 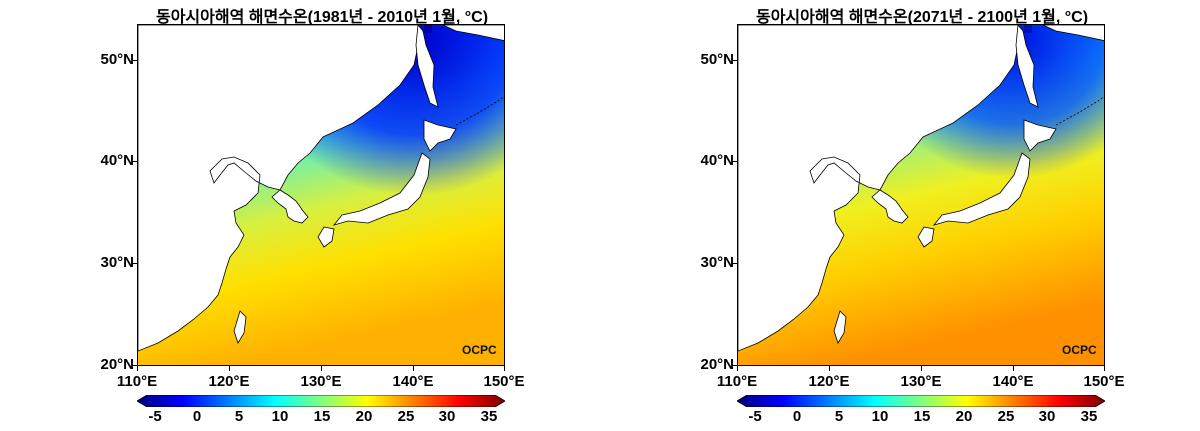 What do you see at coordinates (922, 17) in the screenshot?
I see `map-title: 동아시아해역 해면수온(2071년 - 2100년 1월, °C)` at bounding box center [922, 17].